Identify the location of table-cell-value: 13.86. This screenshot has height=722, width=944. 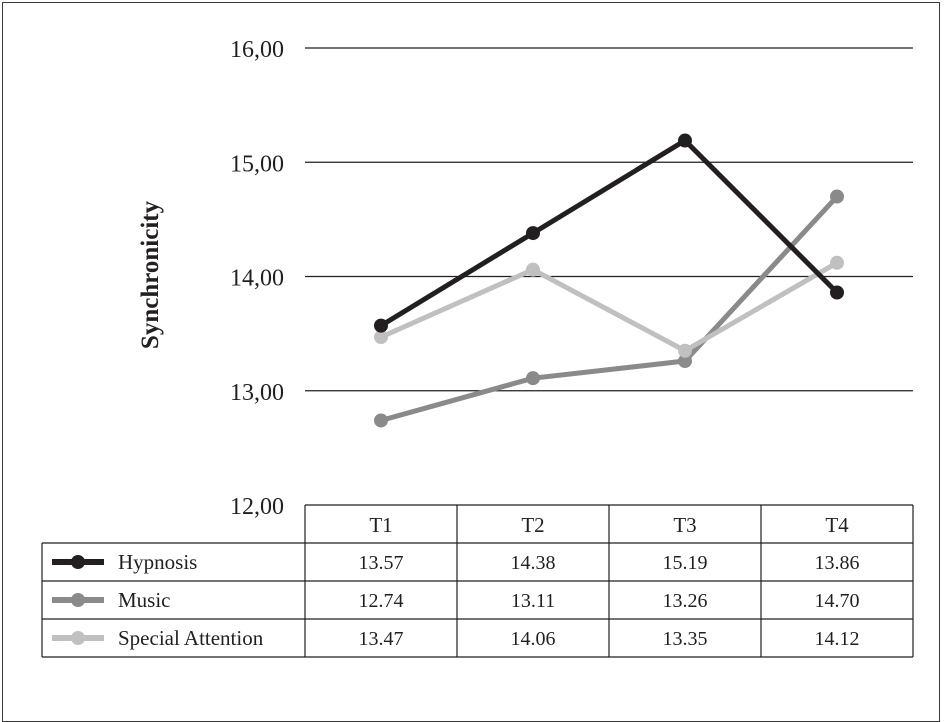
(837, 563).